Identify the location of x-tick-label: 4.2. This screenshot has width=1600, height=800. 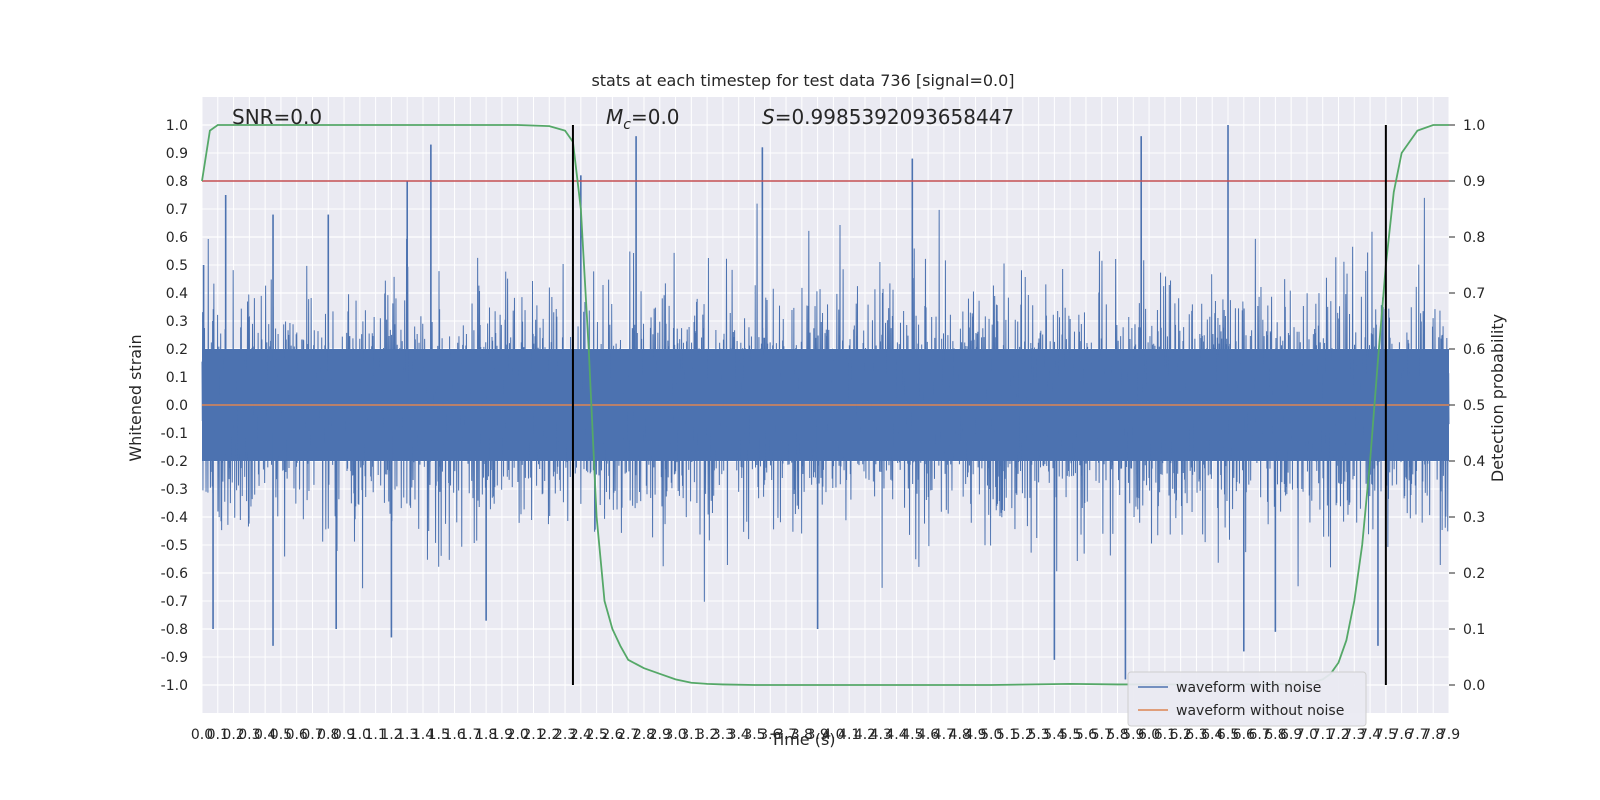
(865, 735).